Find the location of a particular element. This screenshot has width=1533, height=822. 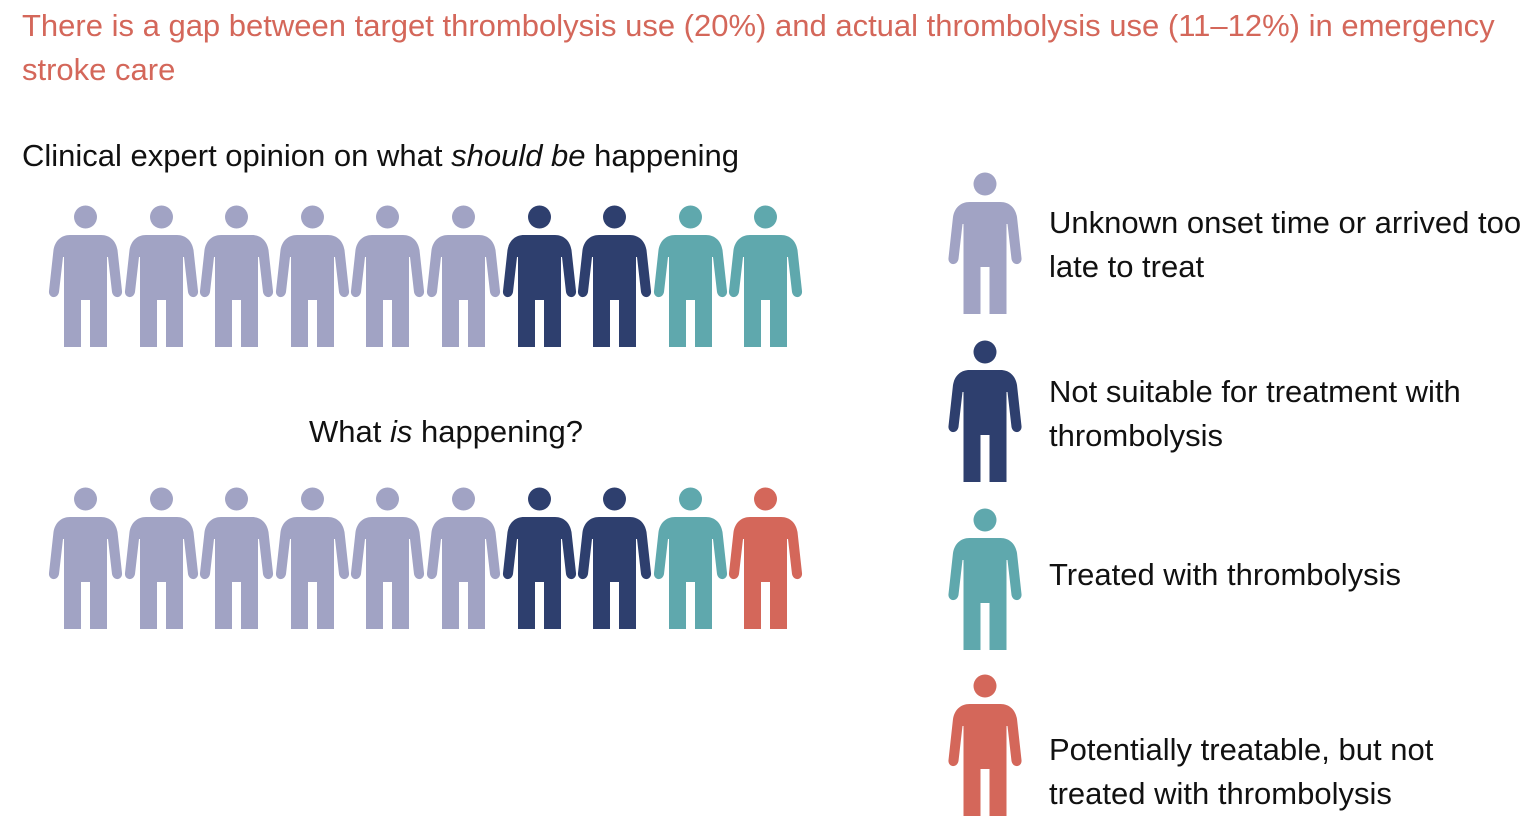

expert-heading-text-after: happening is located at coordinates (662, 155).